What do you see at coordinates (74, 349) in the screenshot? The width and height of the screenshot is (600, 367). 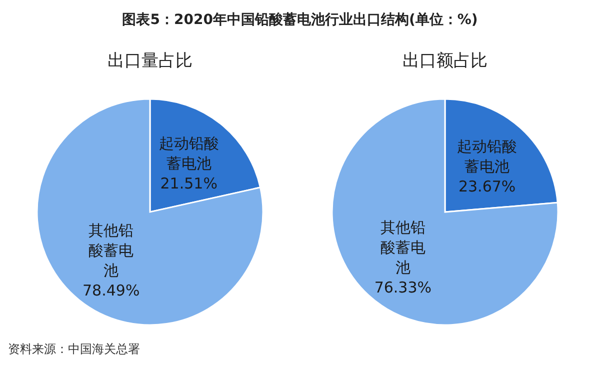 I see `text: 资料来源：中国海关总署` at bounding box center [74, 349].